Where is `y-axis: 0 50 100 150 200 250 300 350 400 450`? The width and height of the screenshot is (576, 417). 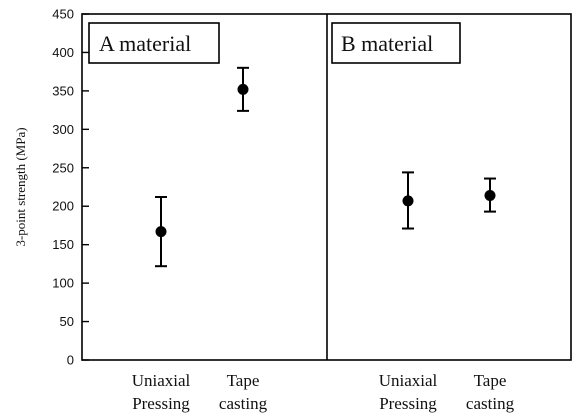 y-axis: 0 50 100 150 200 250 300 350 400 450 is located at coordinates (70, 187).